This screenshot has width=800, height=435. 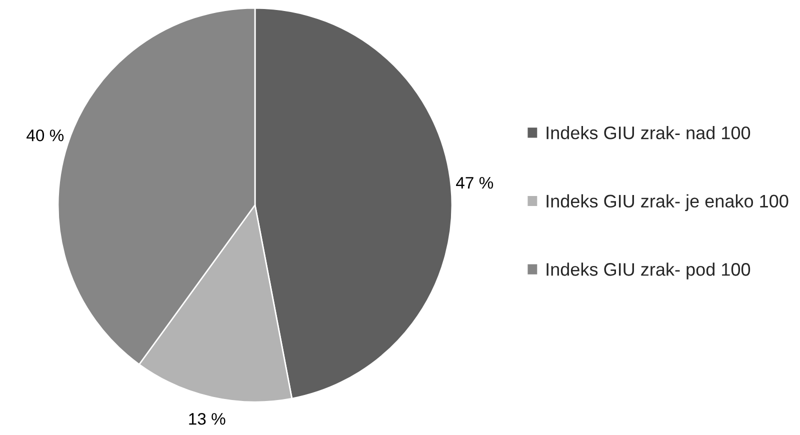 What do you see at coordinates (667, 203) in the screenshot?
I see `legend-label: Indeks GIU zrak- je enako 100` at bounding box center [667, 203].